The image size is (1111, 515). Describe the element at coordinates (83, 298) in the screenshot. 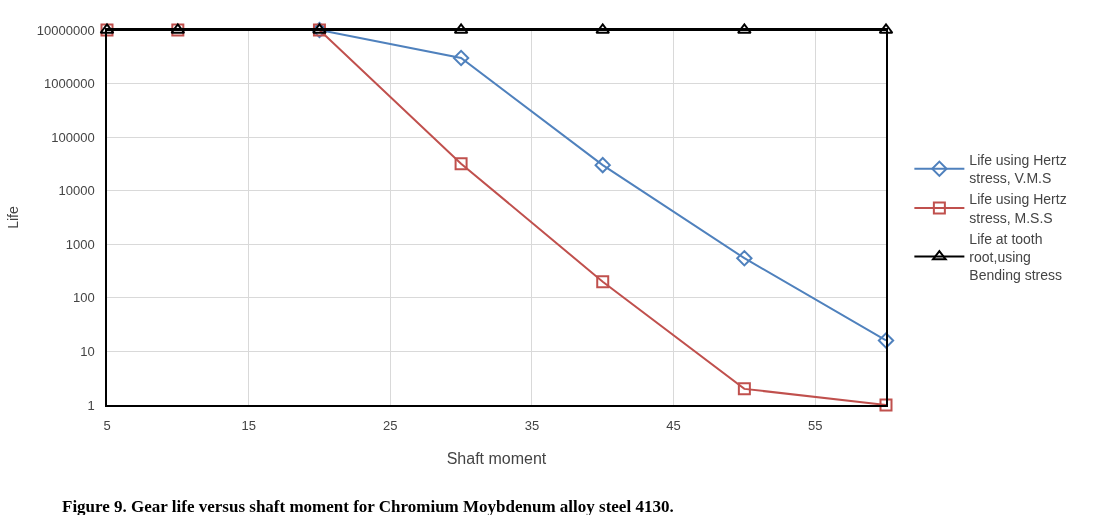

I see `y-tick-label: 100` at that location.